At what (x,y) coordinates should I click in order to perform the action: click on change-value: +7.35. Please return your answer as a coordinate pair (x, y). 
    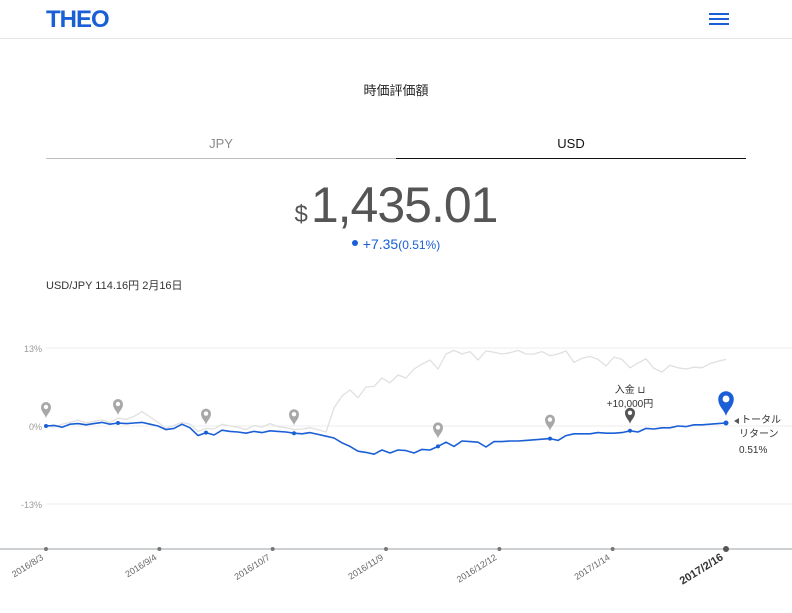
    Looking at the image, I should click on (380, 244).